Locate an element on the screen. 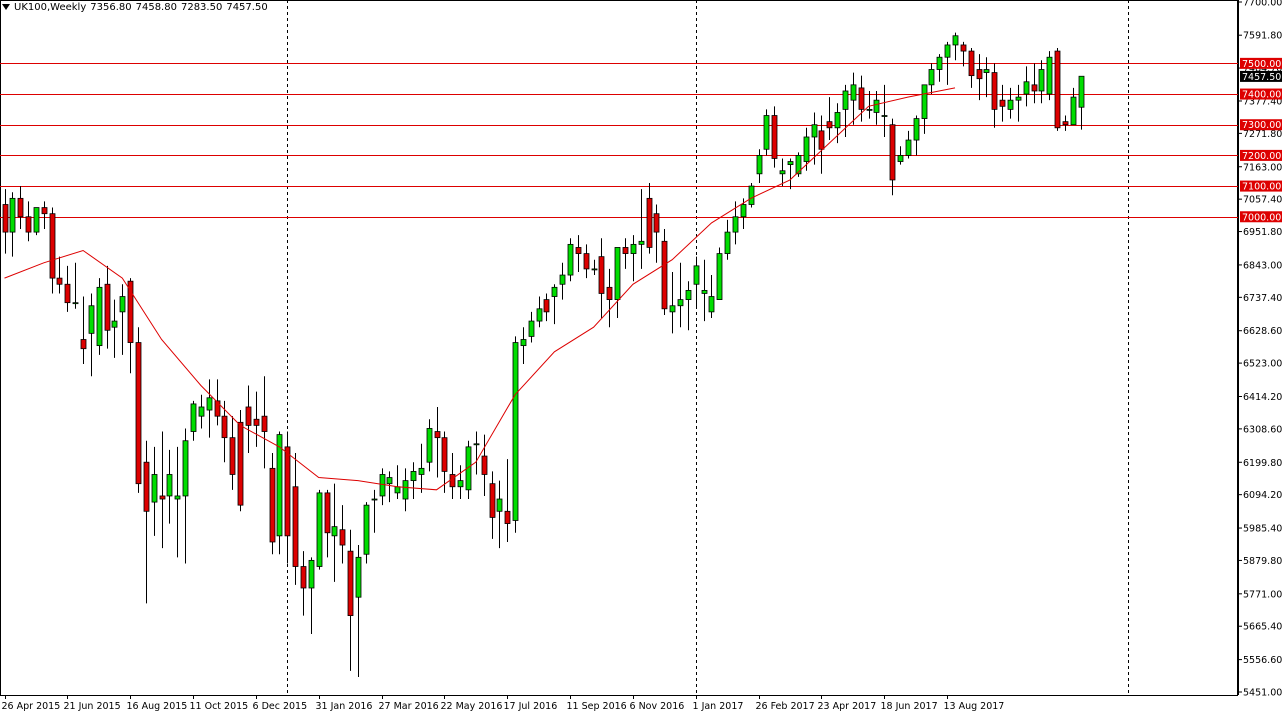  y-tick-label: 6414.20 is located at coordinates (1262, 397).